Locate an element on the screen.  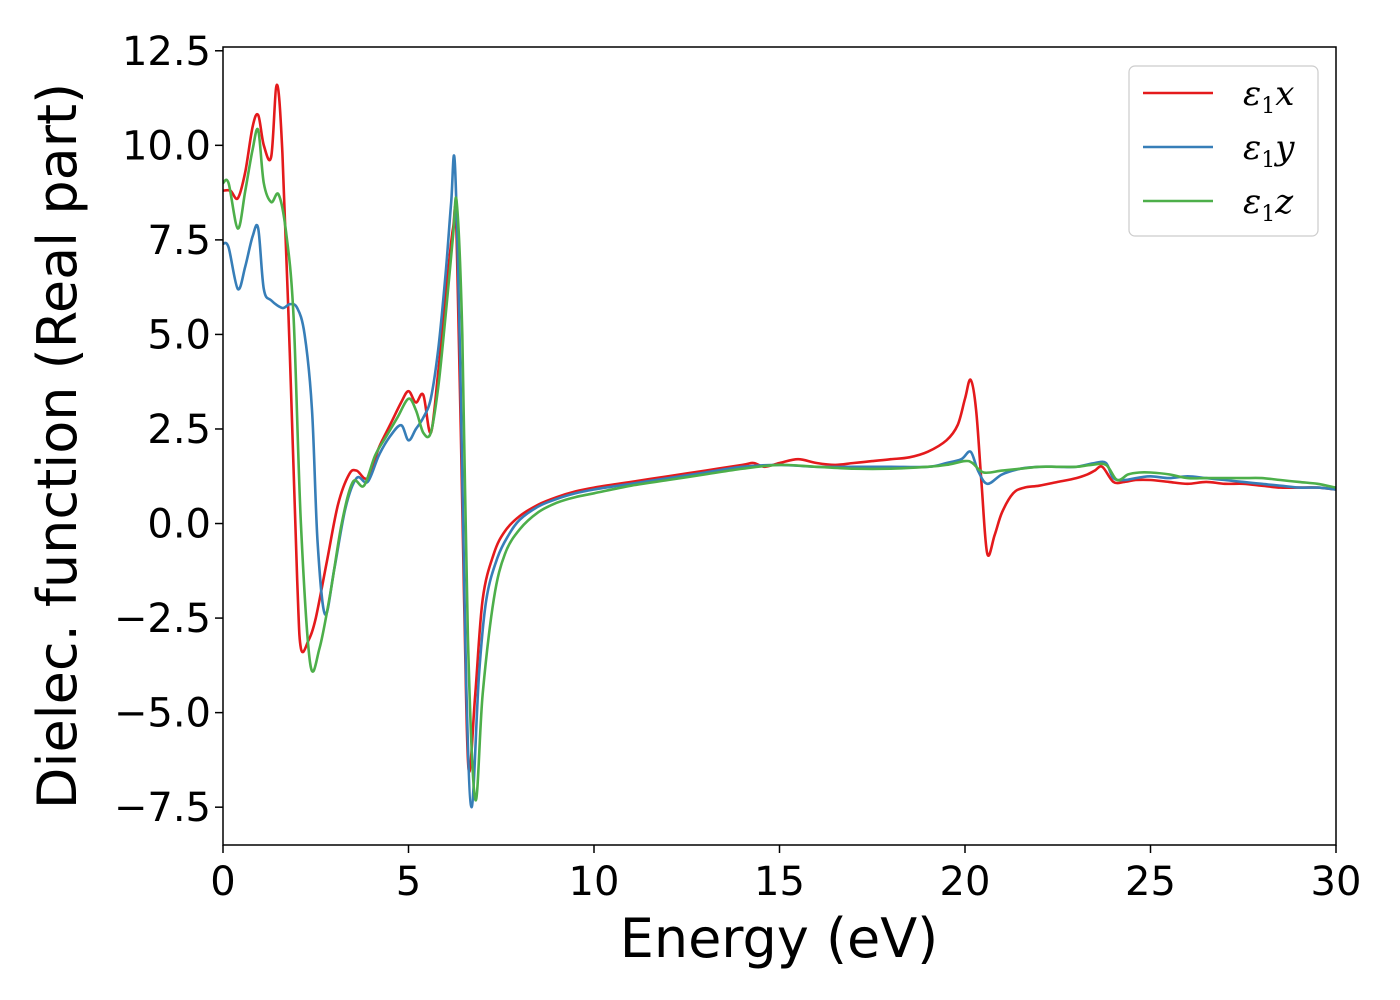
x-tick-label: 5 is located at coordinates (408, 882).